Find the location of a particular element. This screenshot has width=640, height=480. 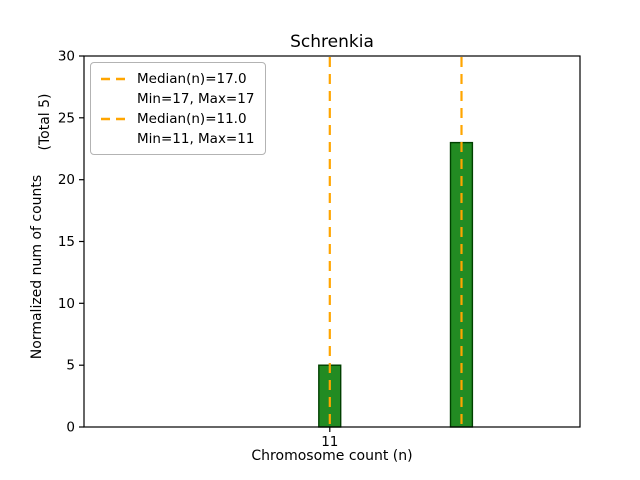

y-tick-label: 15 is located at coordinates (66, 242).